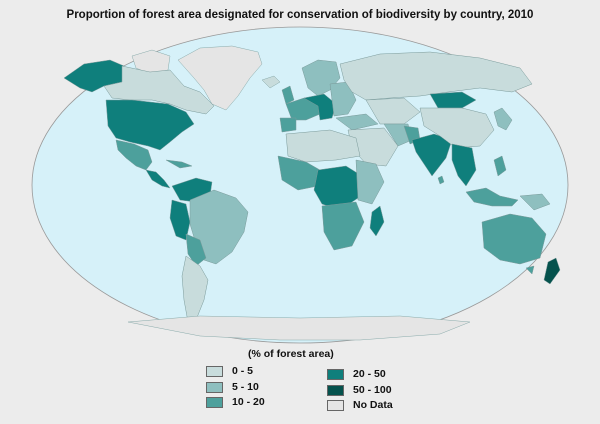  What do you see at coordinates (323, 146) in the screenshot?
I see `region-north-africa` at bounding box center [323, 146].